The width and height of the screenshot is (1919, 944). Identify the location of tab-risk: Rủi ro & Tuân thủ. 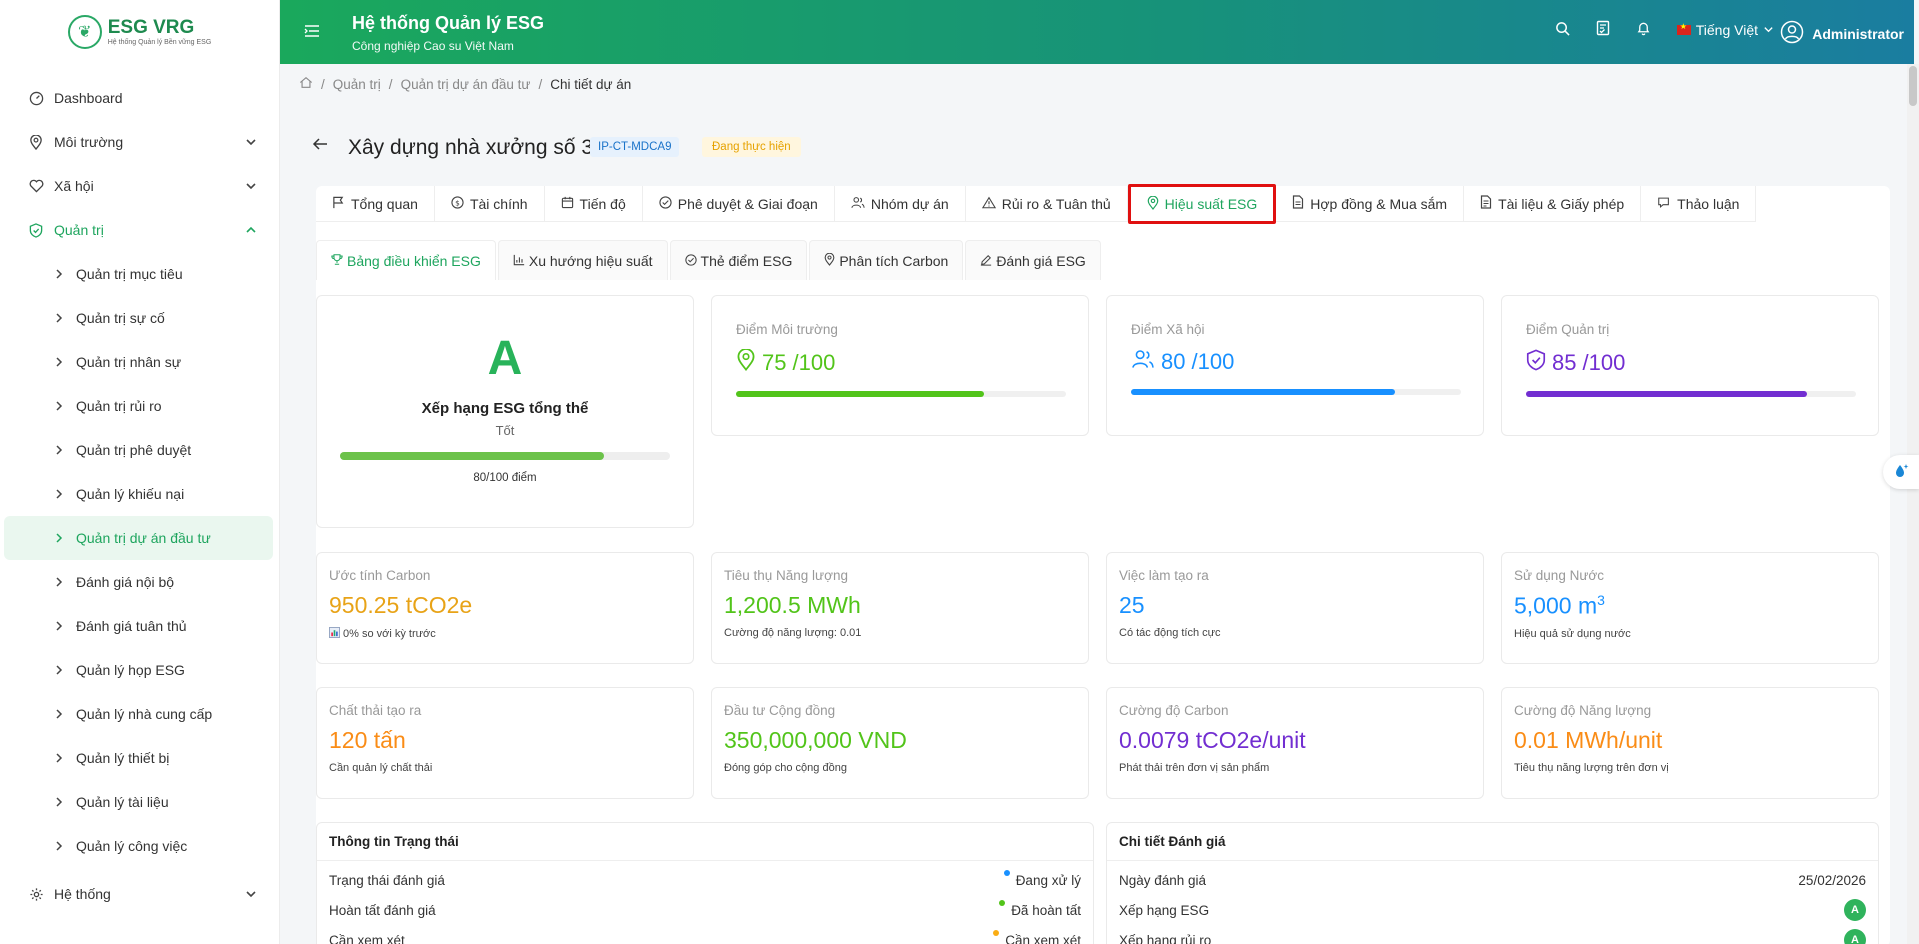
(1046, 204).